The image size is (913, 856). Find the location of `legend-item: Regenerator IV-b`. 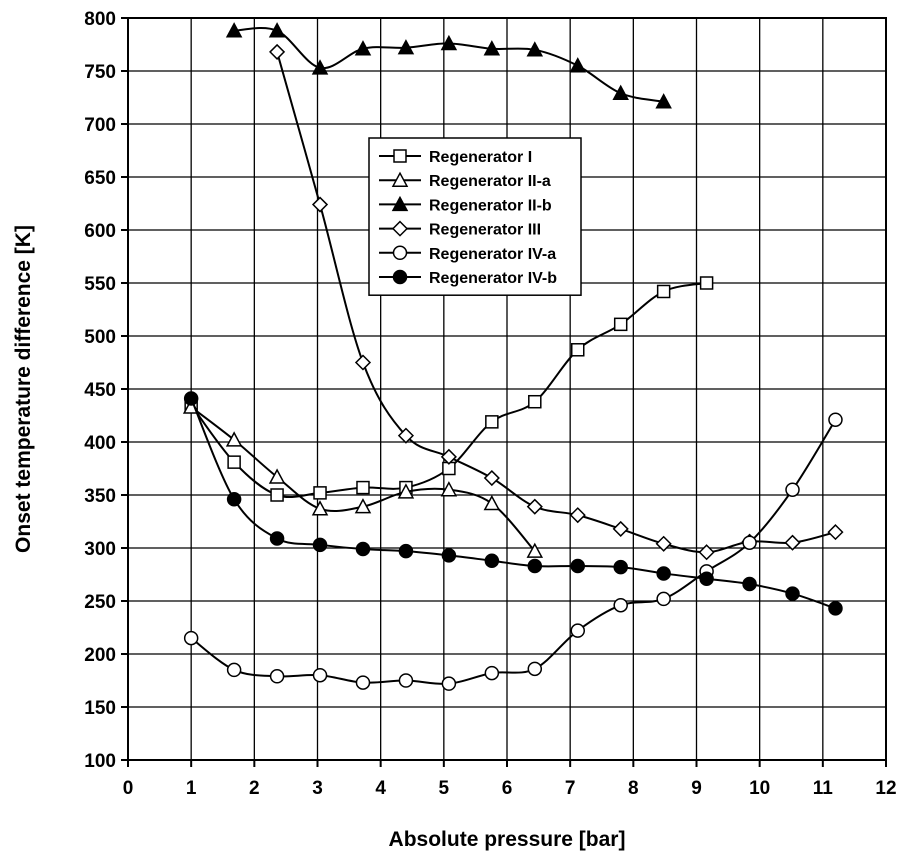

legend-item: Regenerator IV-b is located at coordinates (468, 278).